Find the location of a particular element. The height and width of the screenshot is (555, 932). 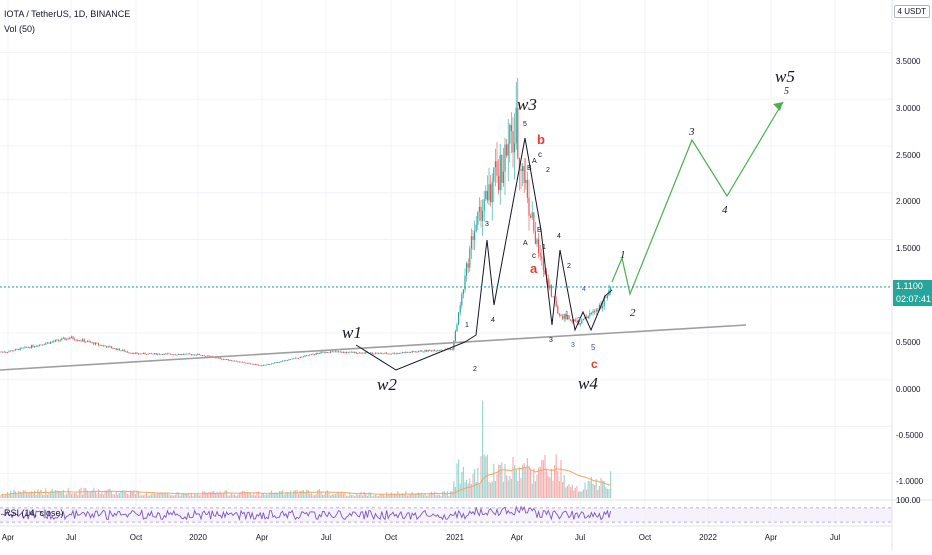

wave-label-w5: w5 is located at coordinates (785, 76).